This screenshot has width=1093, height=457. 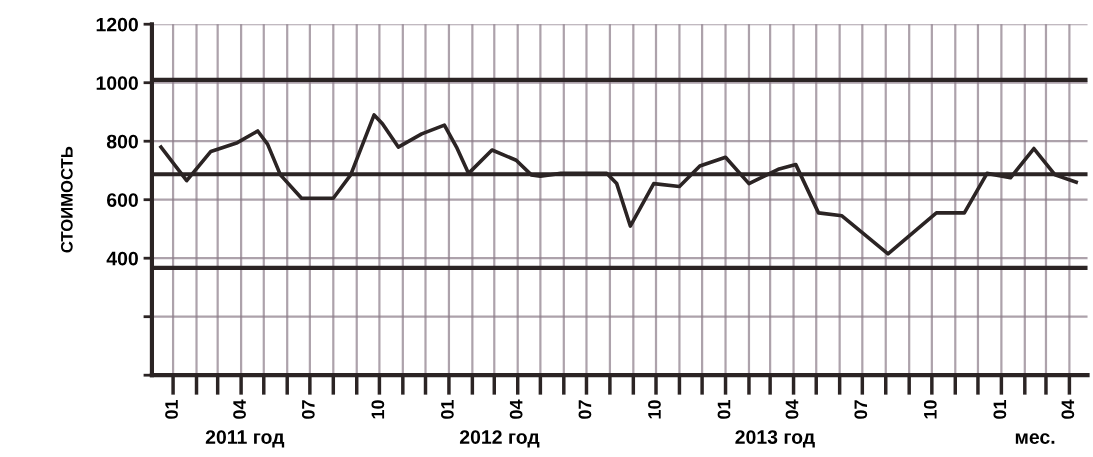 What do you see at coordinates (122, 200) in the screenshot?
I see `y-tick-label: 600` at bounding box center [122, 200].